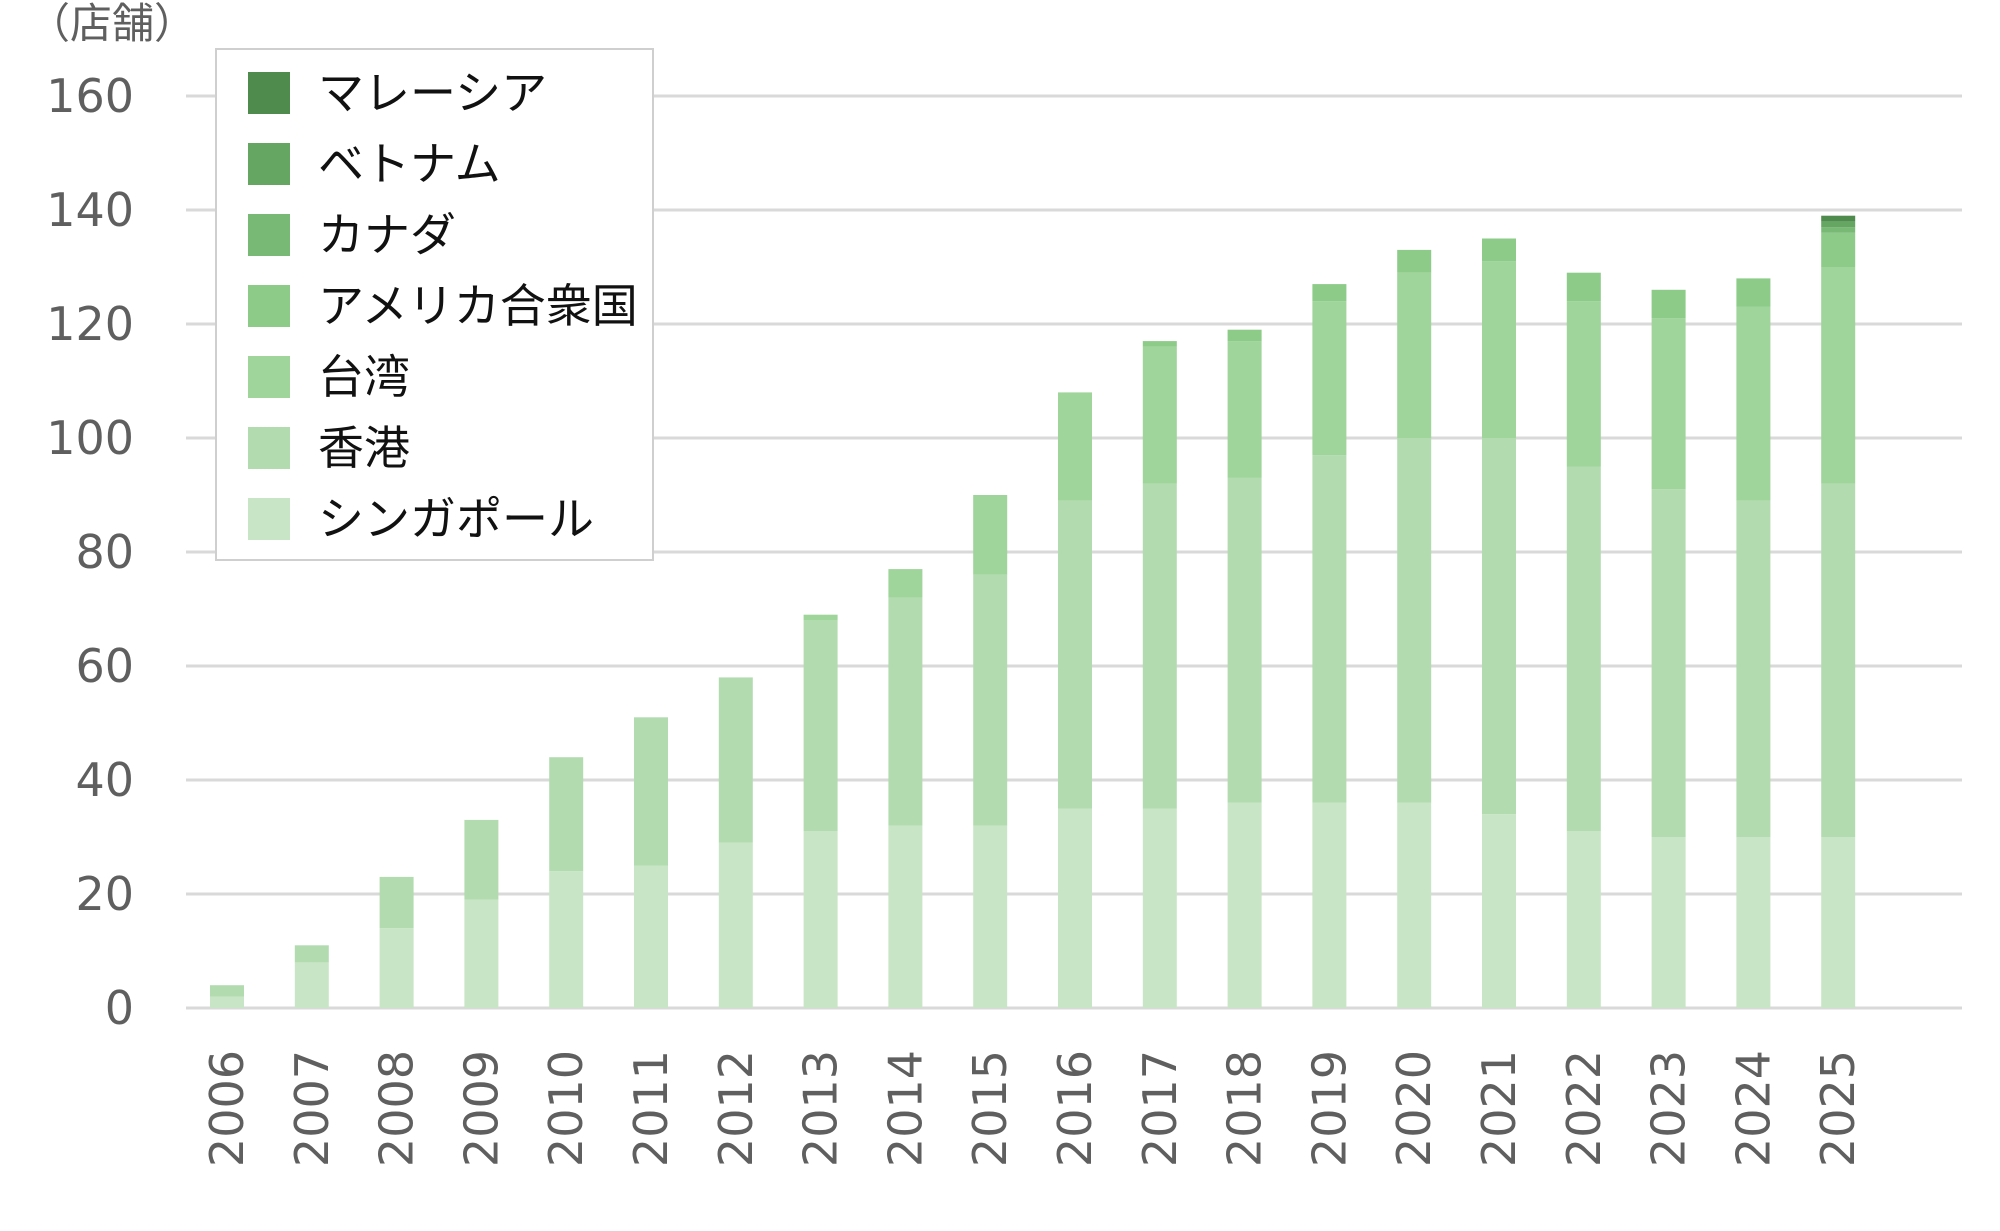  I want to click on y-tick-label: 120, so click(90, 324).